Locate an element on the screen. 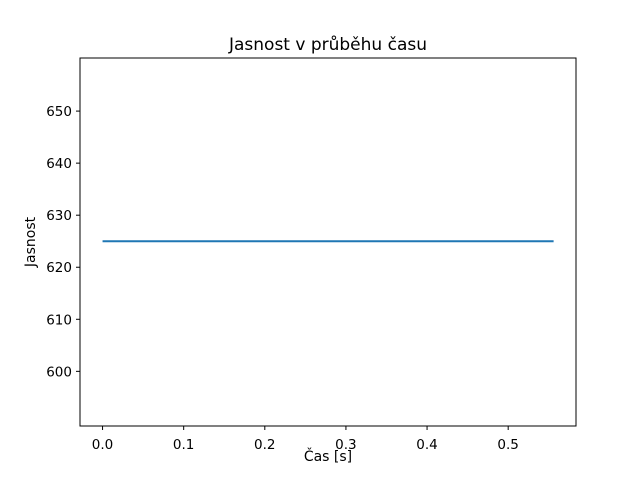 The height and width of the screenshot is (480, 640). x-tick-label: 0.5 is located at coordinates (507, 445).